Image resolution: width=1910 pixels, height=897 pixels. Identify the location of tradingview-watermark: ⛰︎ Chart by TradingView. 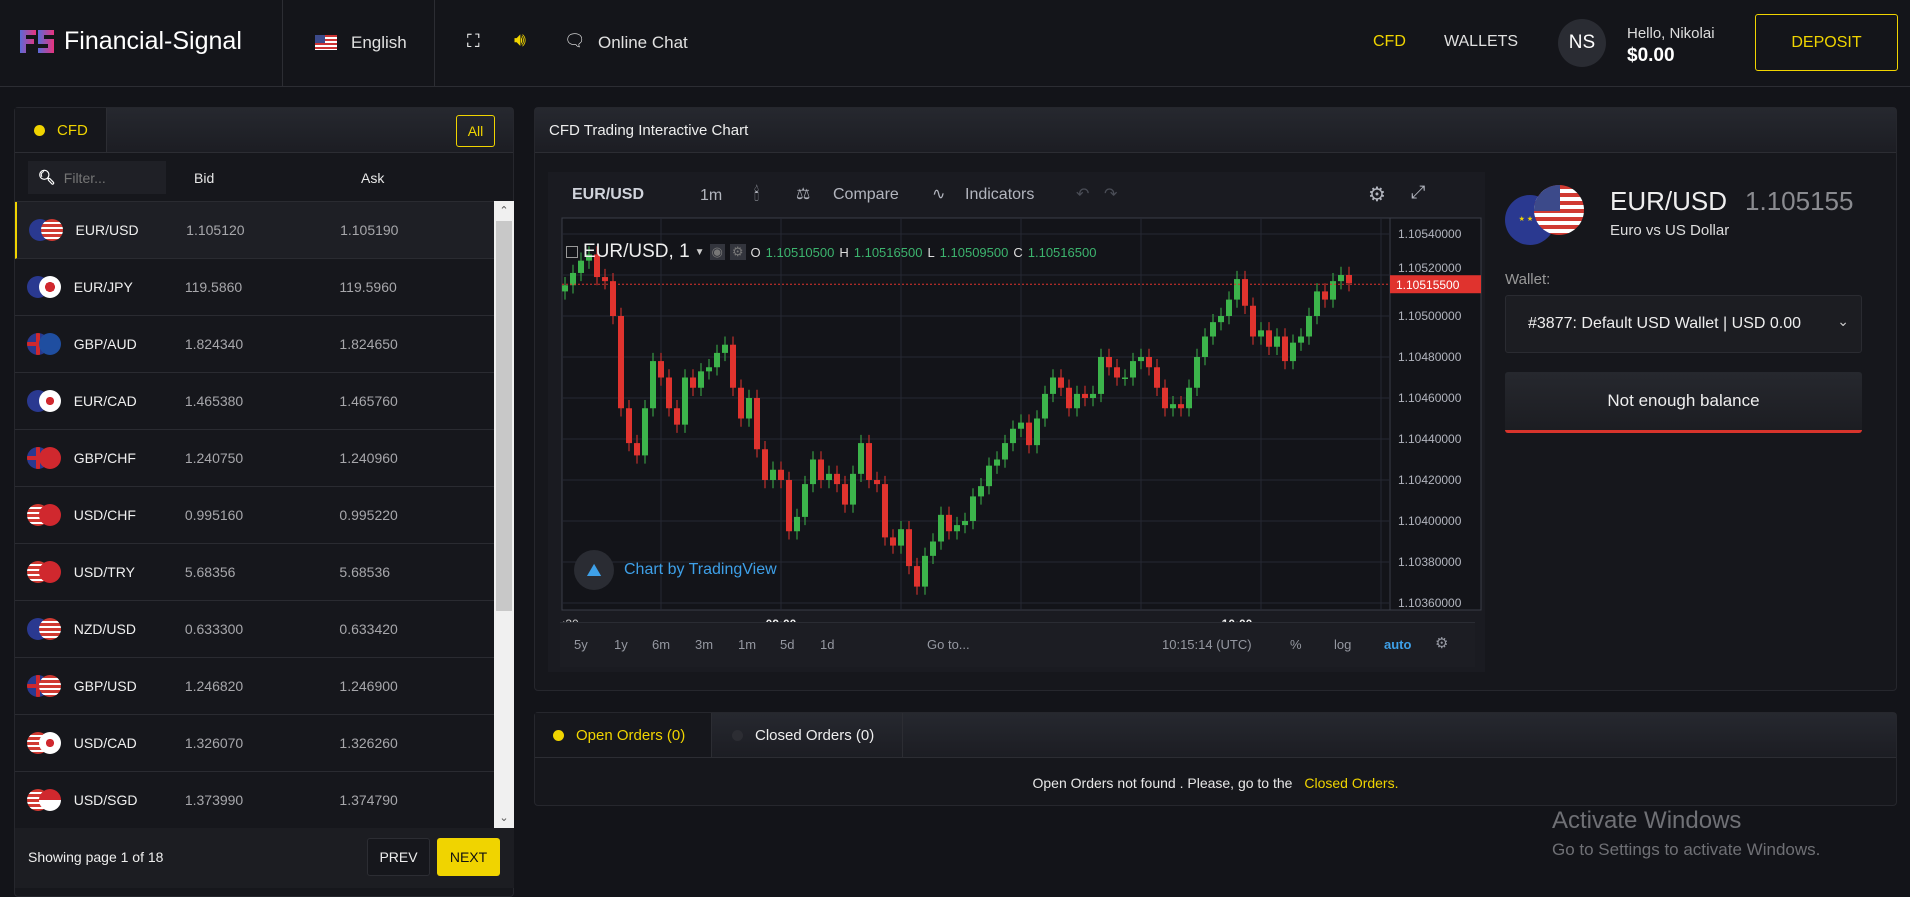
(675, 570).